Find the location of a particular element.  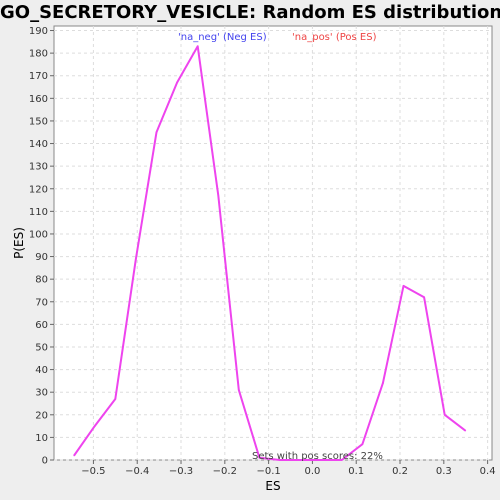

y-tick-label: 80 is located at coordinates (41, 280).